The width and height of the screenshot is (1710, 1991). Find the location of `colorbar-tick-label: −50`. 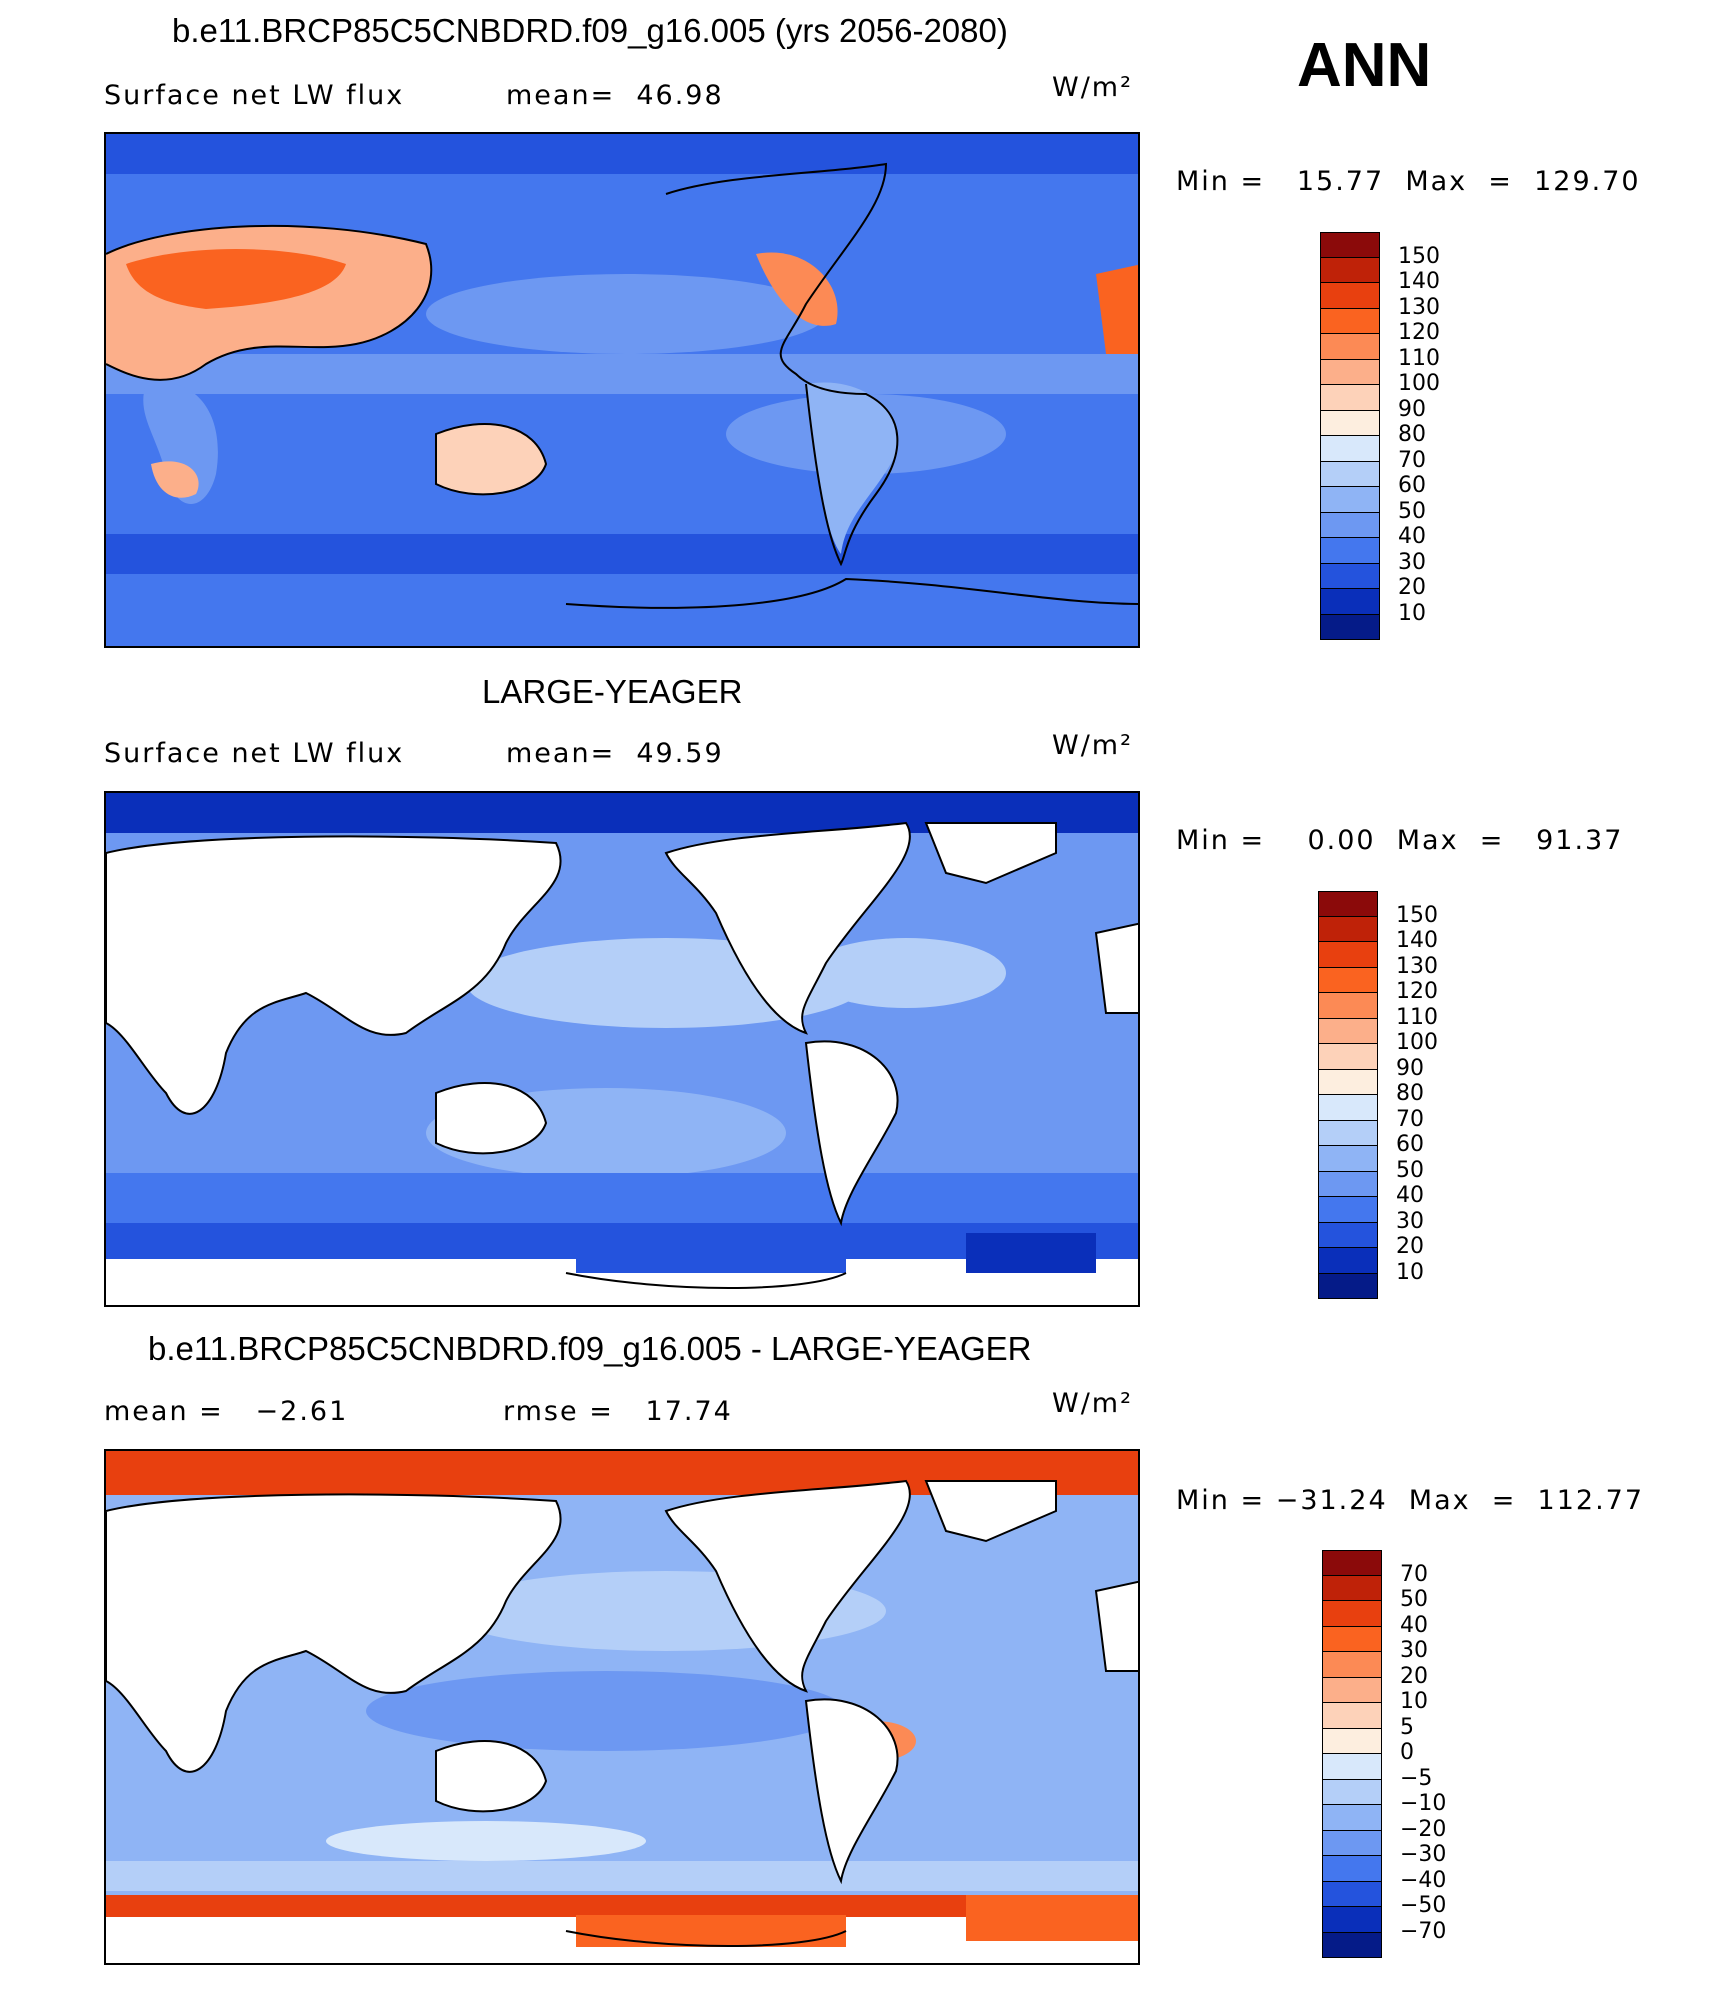

colorbar-tick-label: −50 is located at coordinates (1423, 1905).